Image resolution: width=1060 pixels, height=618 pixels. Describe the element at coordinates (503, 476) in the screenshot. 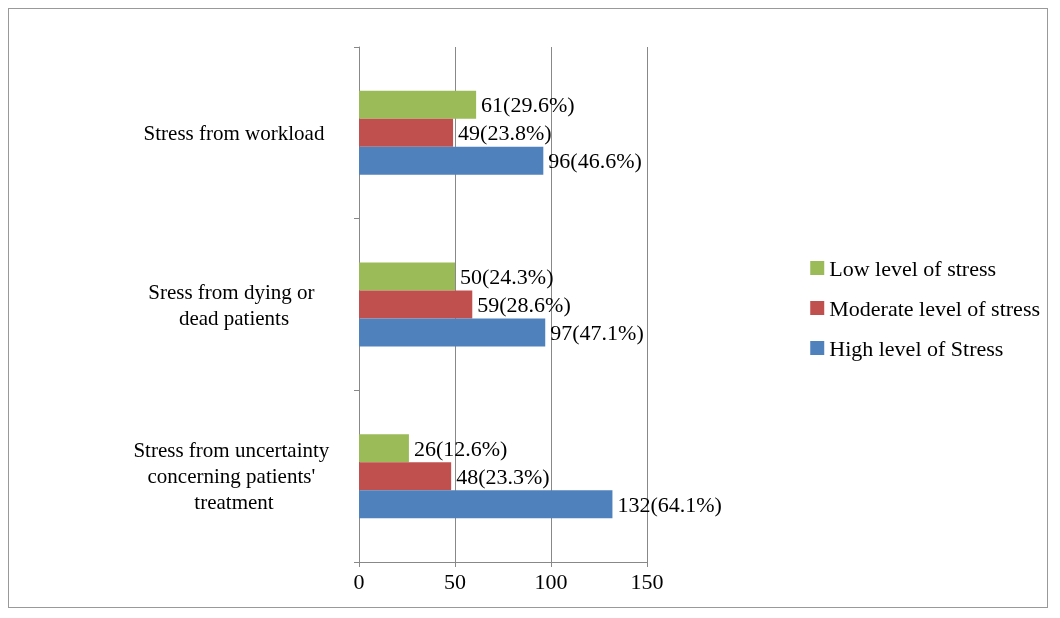

I see `data-label: 48(23.3%)` at that location.